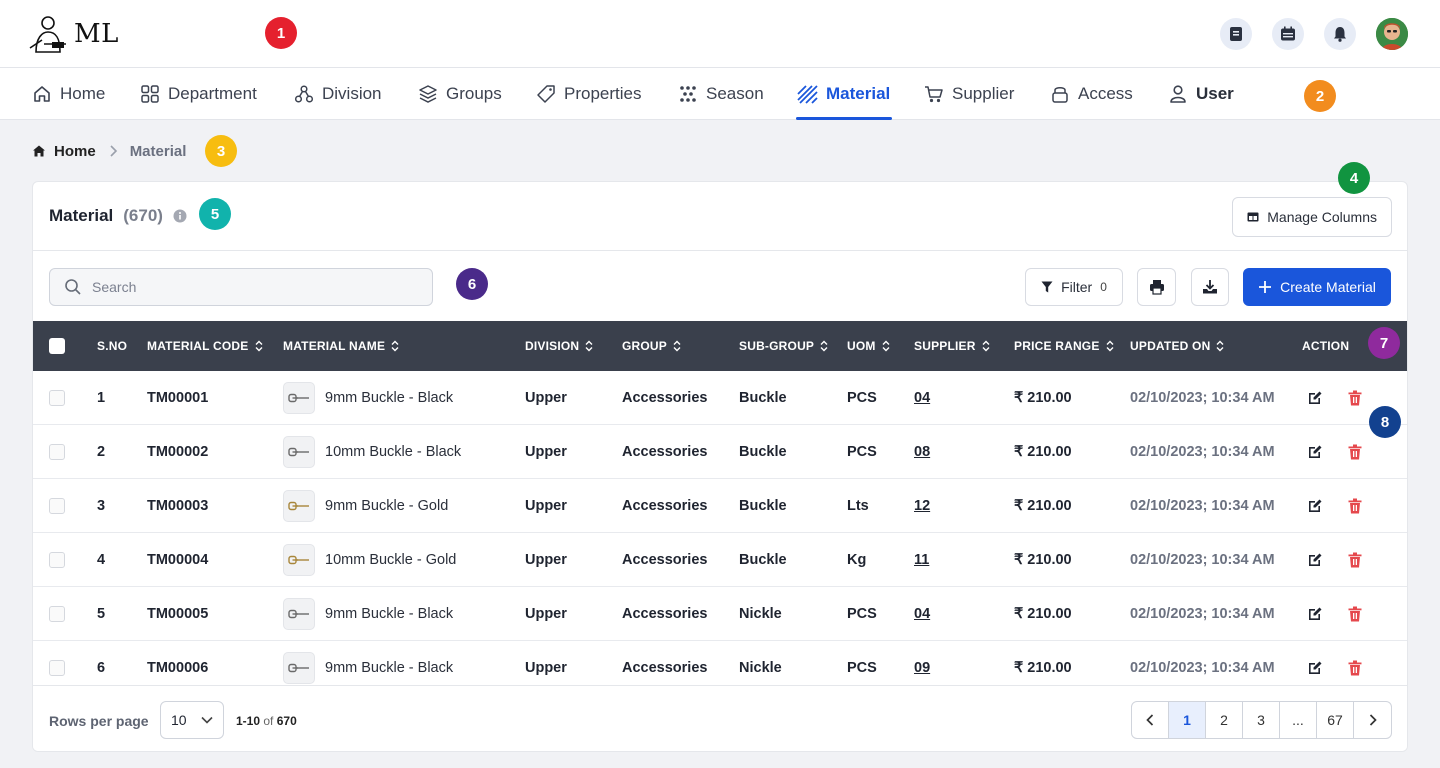 The height and width of the screenshot is (768, 1440). Describe the element at coordinates (369, 560) in the screenshot. I see `cell-material-name: 10mm Buckle - Gold` at that location.